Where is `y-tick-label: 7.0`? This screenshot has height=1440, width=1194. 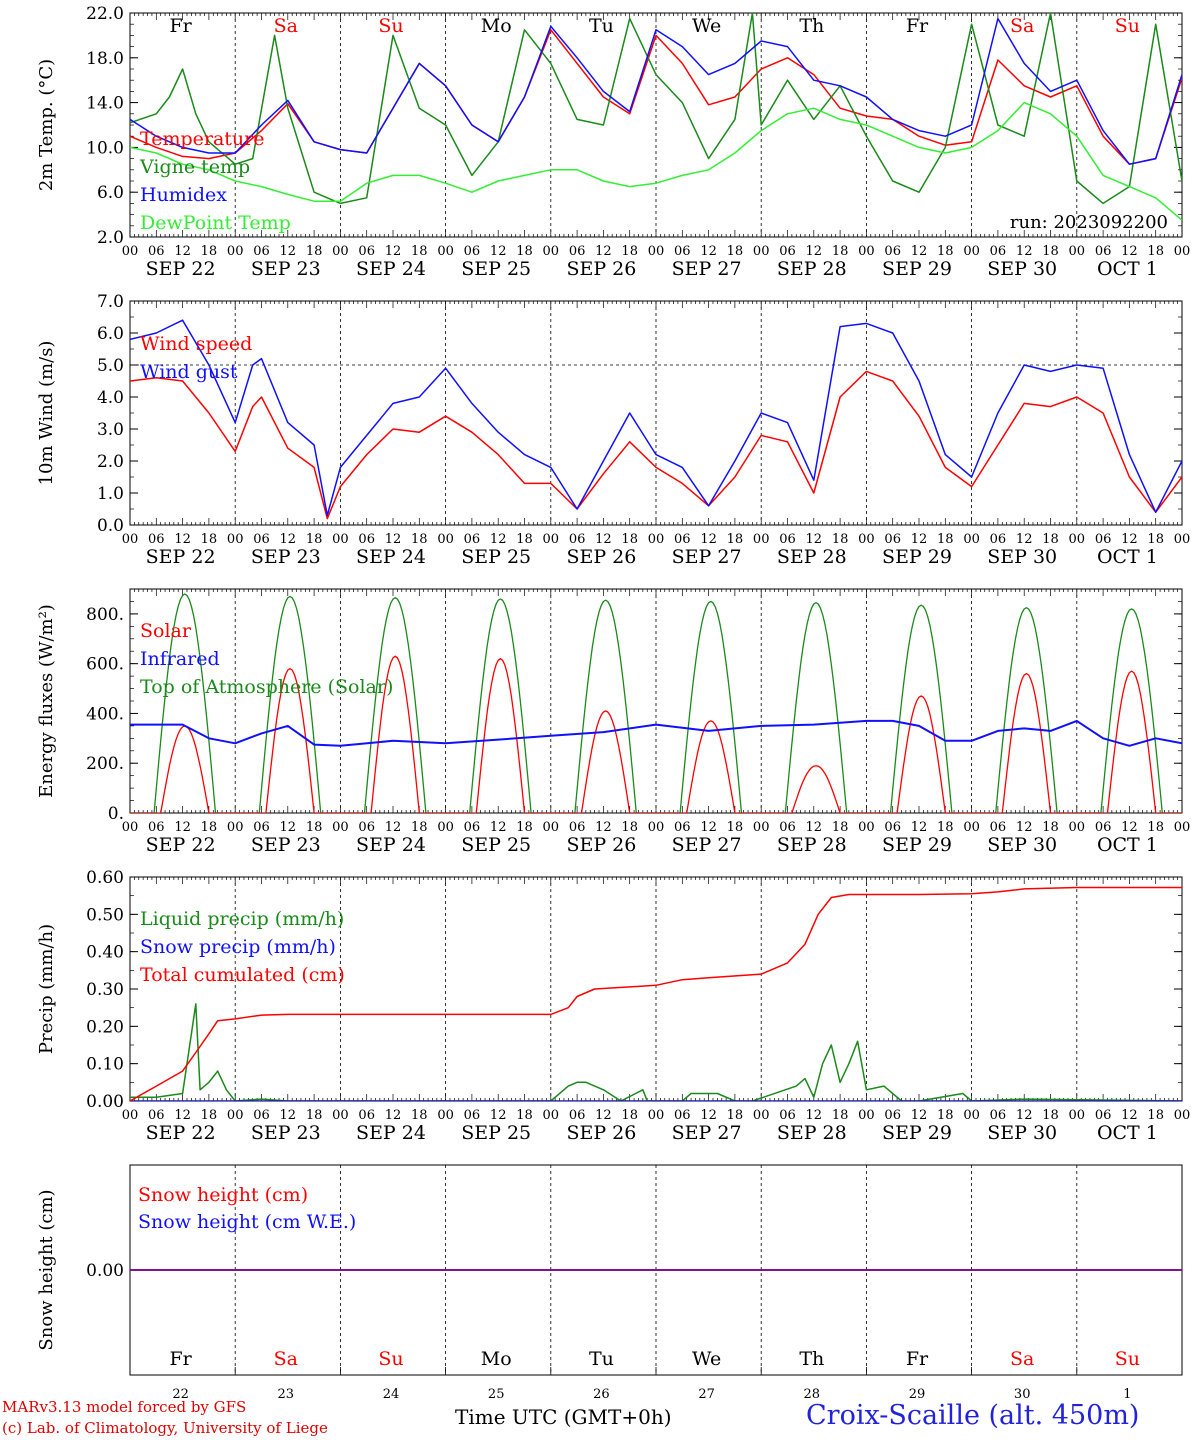 y-tick-label: 7.0 is located at coordinates (110, 302).